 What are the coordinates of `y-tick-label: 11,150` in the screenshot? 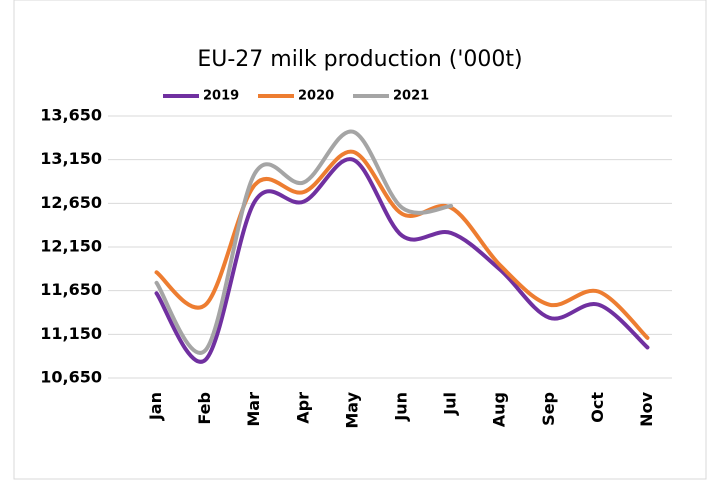 It's located at (71, 333).